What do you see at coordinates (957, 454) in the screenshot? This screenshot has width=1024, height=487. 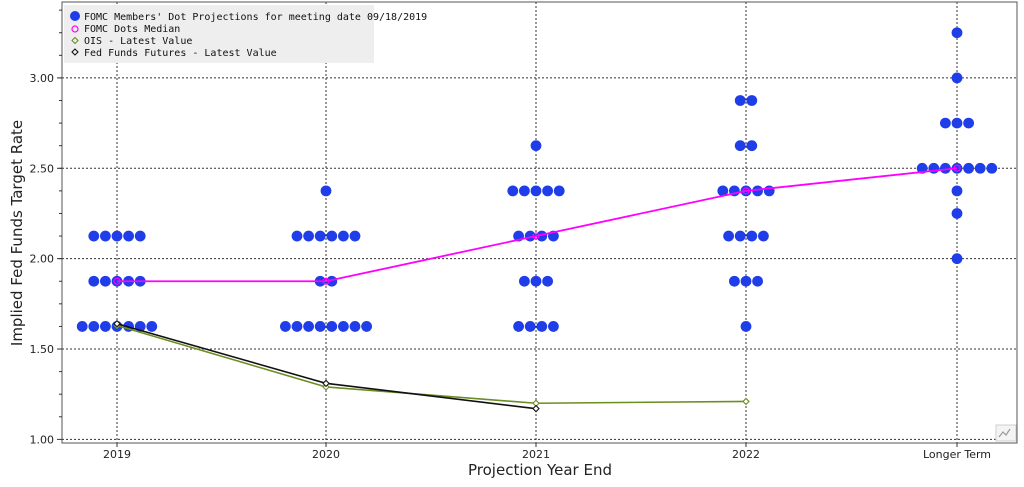 I see `x-tick-label: Longer Term` at bounding box center [957, 454].